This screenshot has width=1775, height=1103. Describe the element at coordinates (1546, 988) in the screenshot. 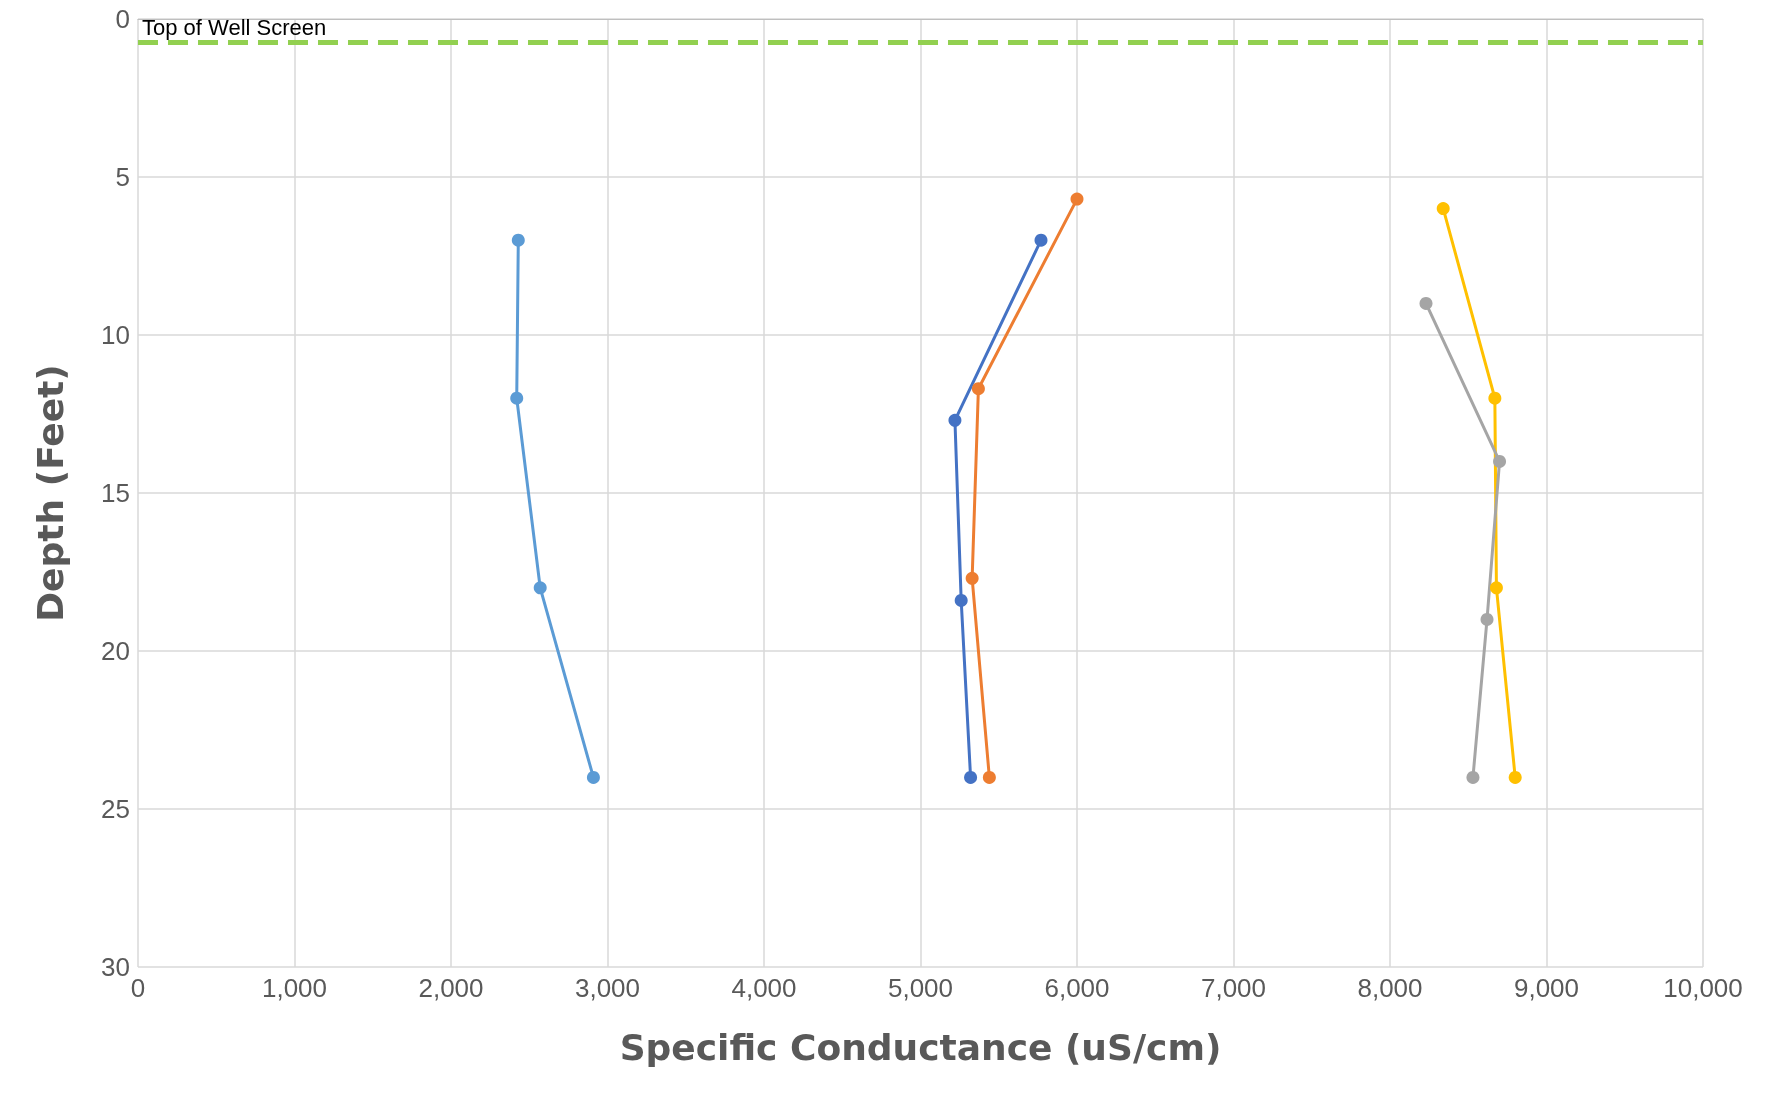

I see `x-tick-label: 9,000` at that location.